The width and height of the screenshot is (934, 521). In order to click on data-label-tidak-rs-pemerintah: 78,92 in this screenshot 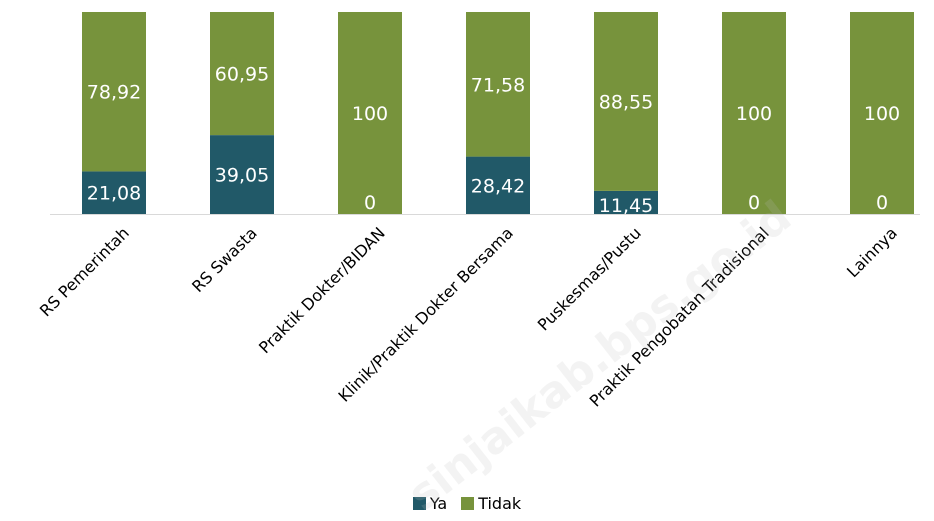, I will do `click(114, 93)`.